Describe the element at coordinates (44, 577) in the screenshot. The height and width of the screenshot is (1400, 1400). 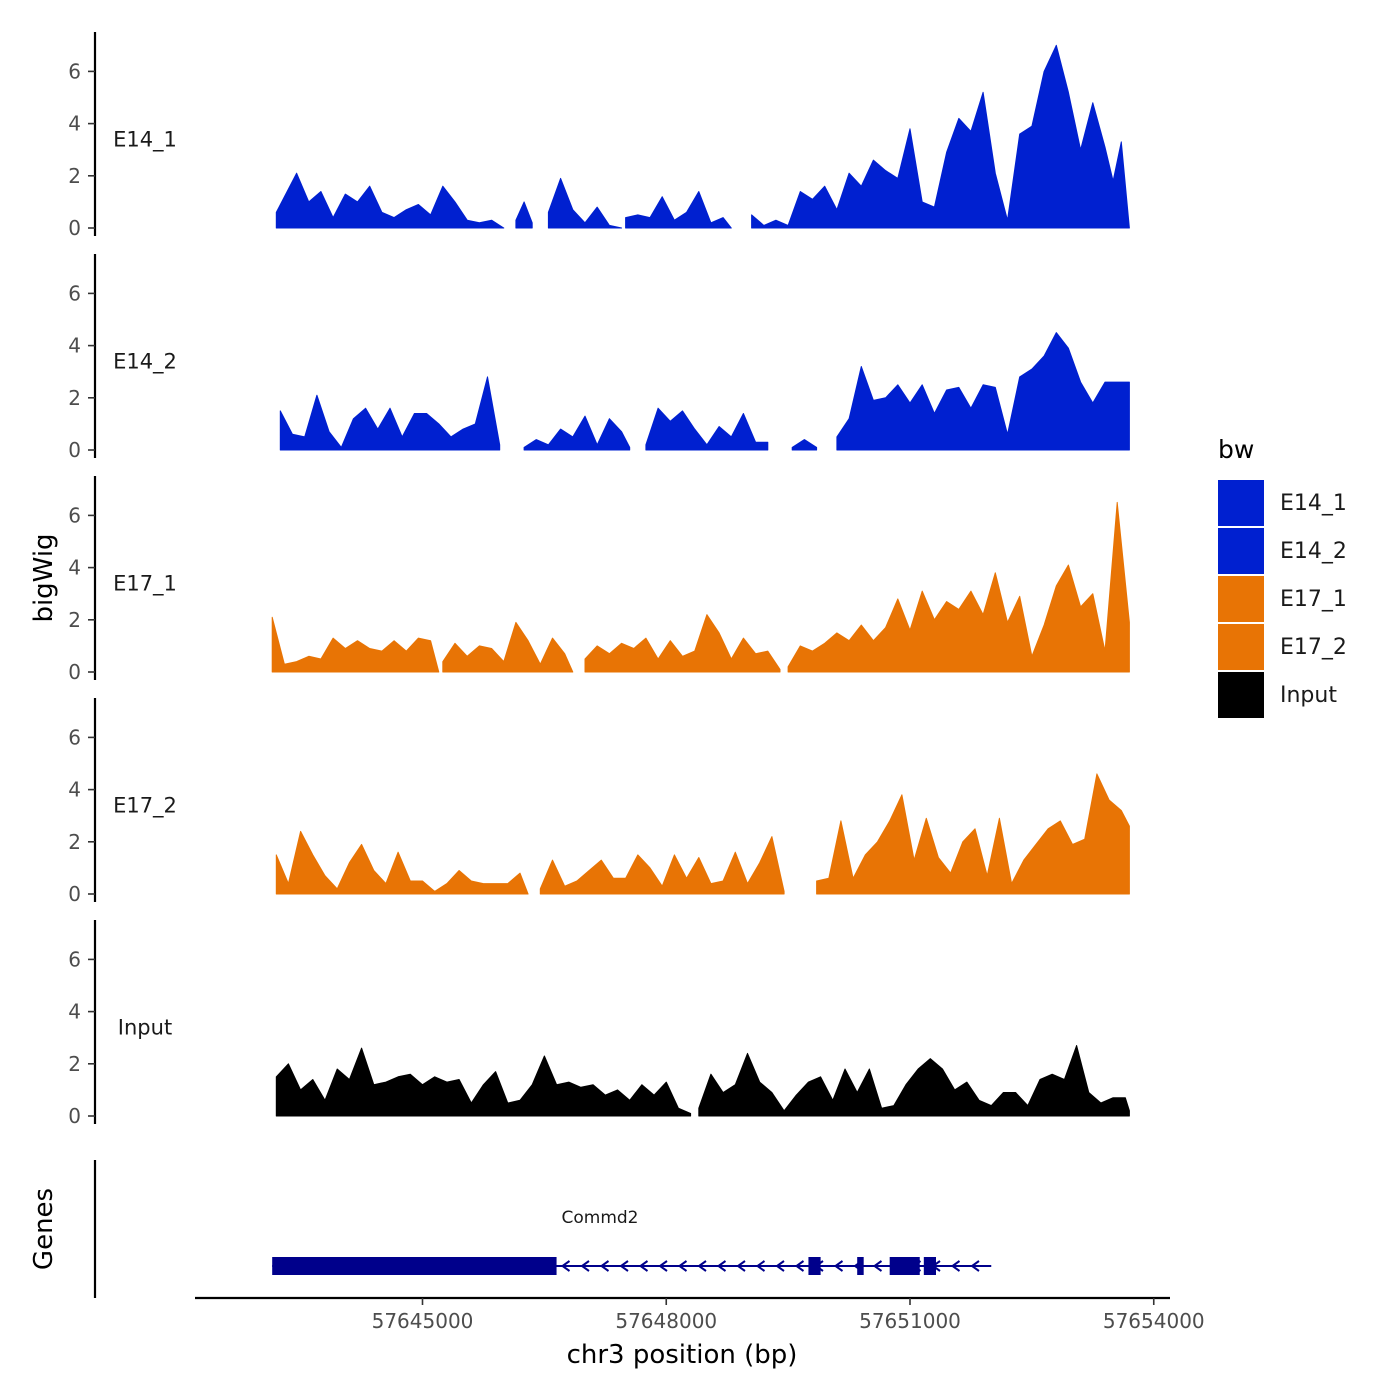
I see `y-axis-title: bigWig` at that location.